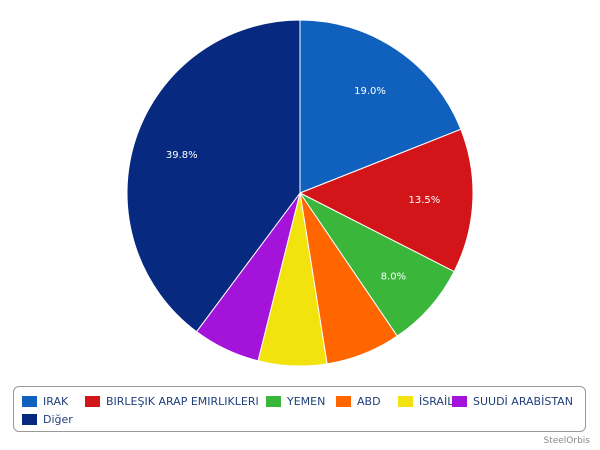 The width and height of the screenshot is (600, 450). I want to click on legend-label: İSRAİL, so click(436, 401).